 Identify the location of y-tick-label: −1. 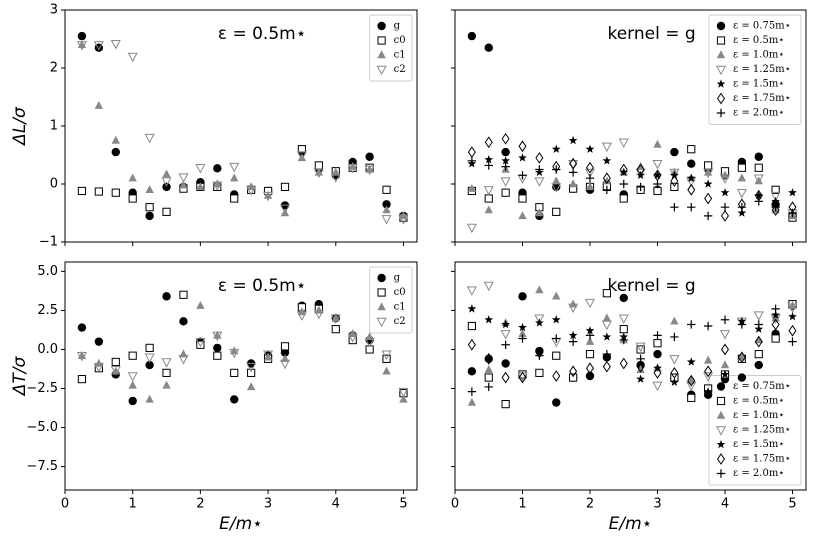
(48, 242).